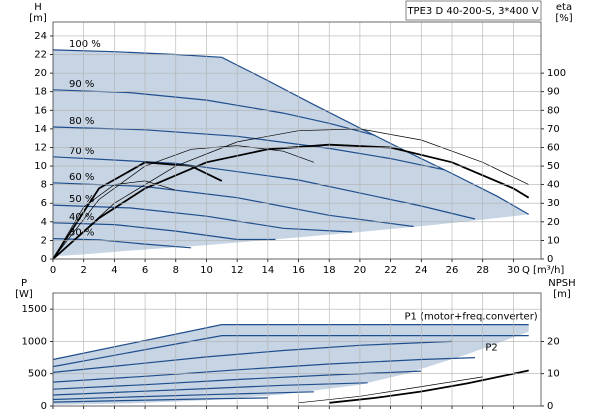  I want to click on x-tick-label: 30, so click(513, 270).